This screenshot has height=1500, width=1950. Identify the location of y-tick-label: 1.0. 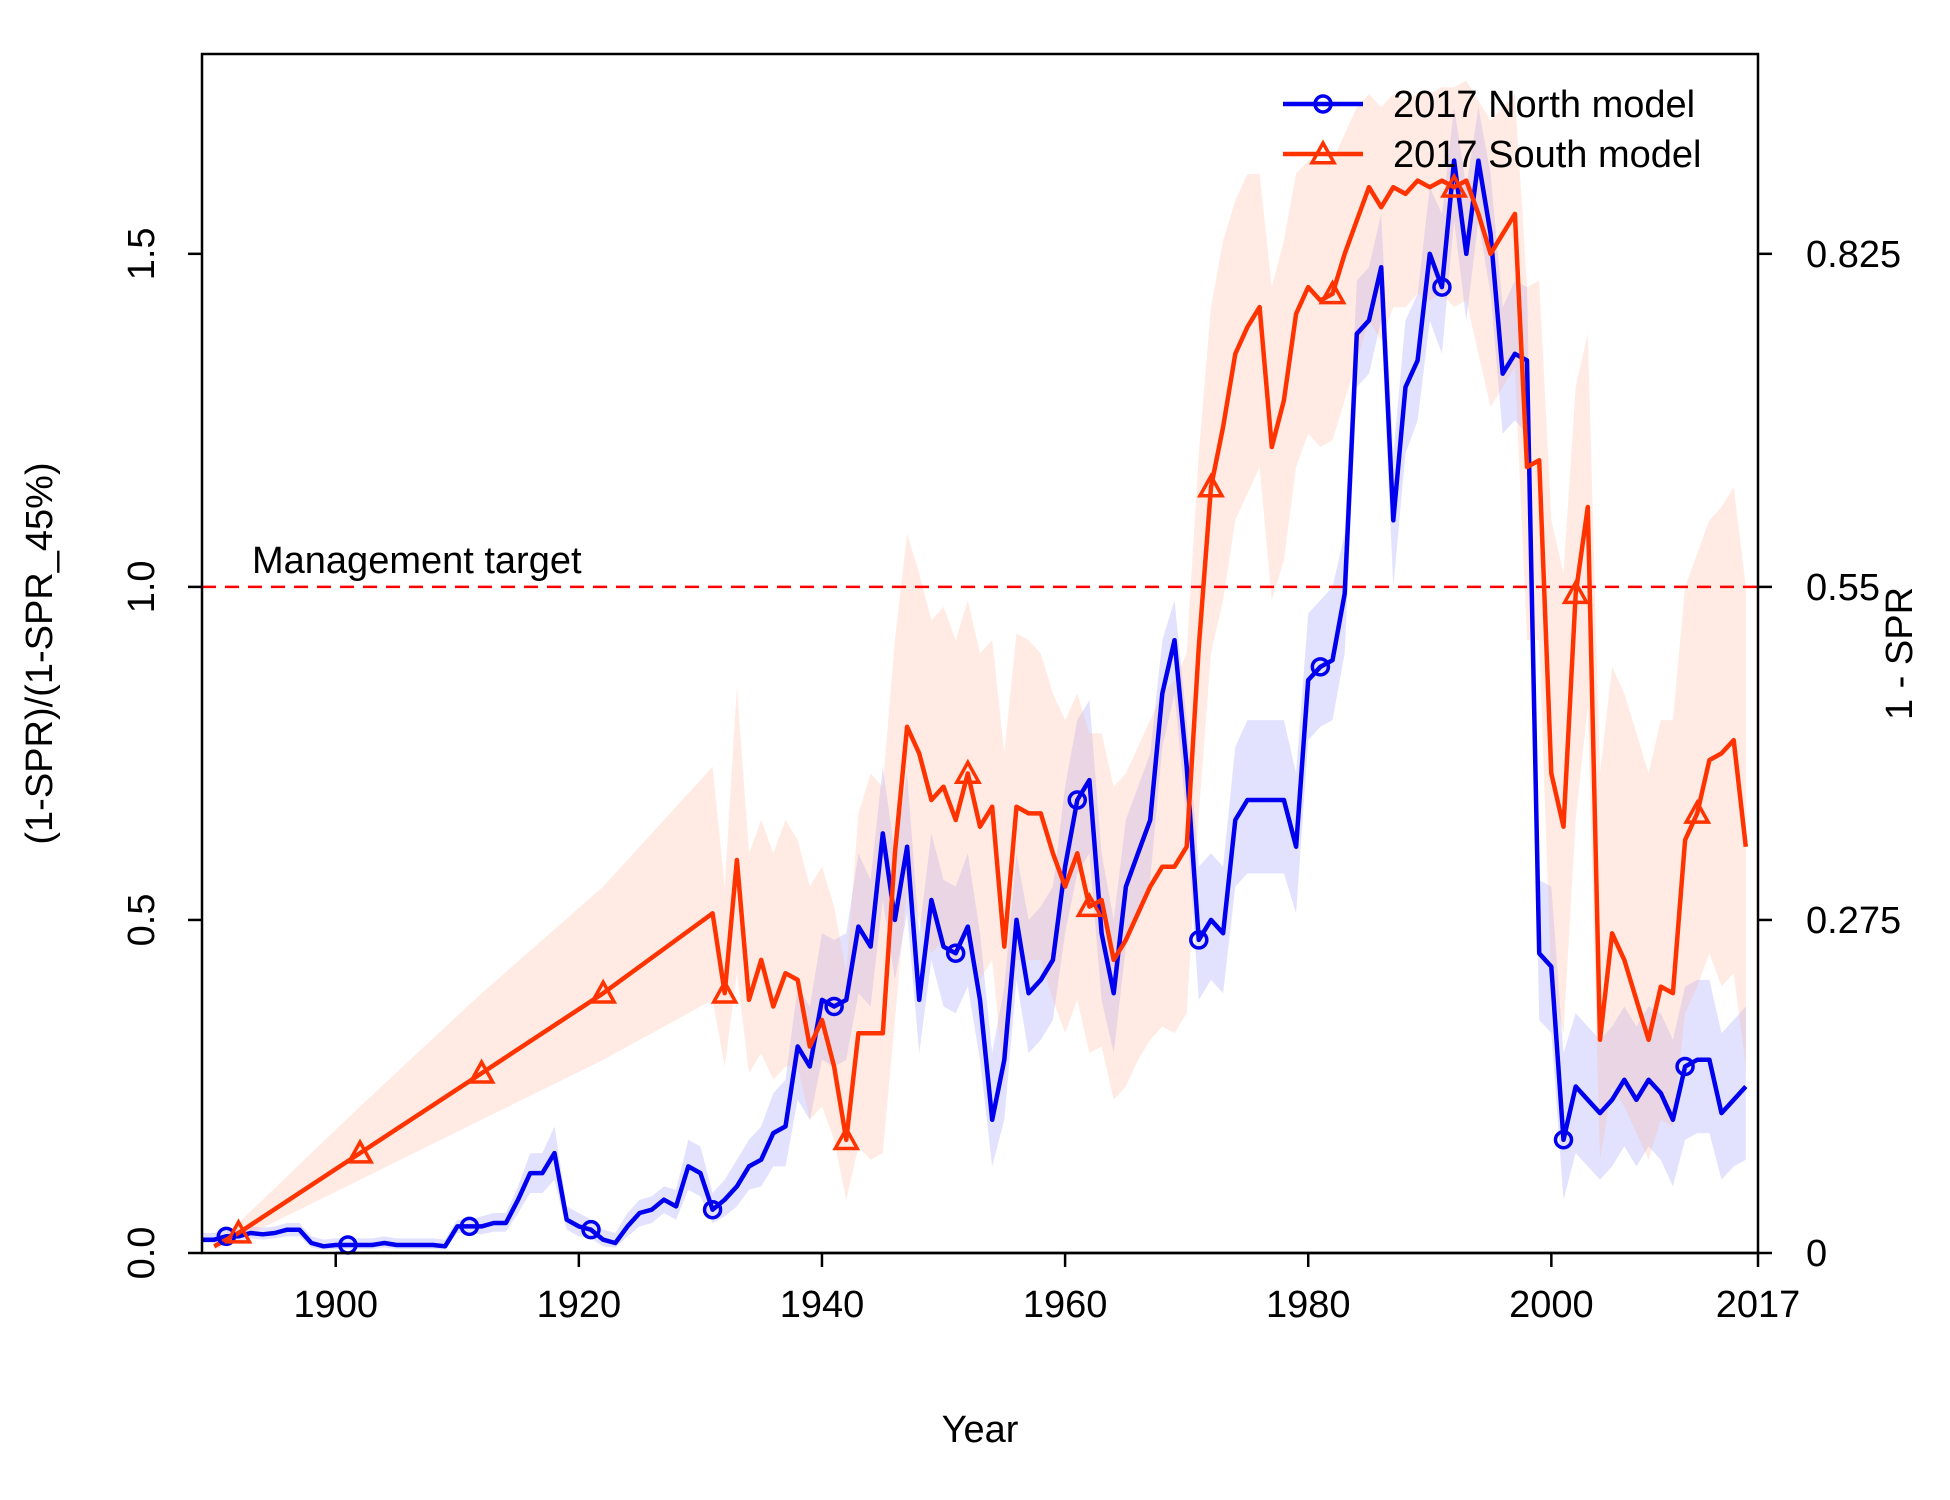
(142, 586).